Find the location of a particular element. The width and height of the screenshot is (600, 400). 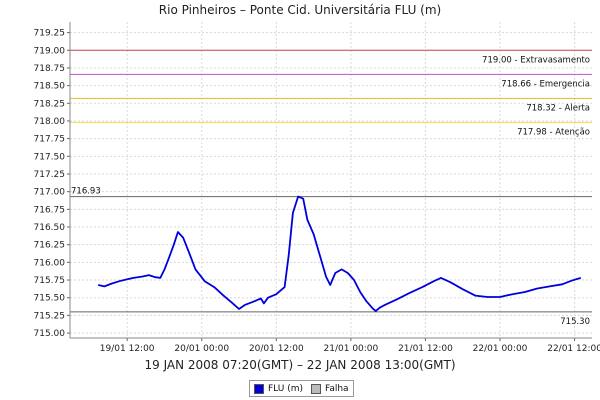

x-tick-label: 20/01 00:00 is located at coordinates (201, 349).